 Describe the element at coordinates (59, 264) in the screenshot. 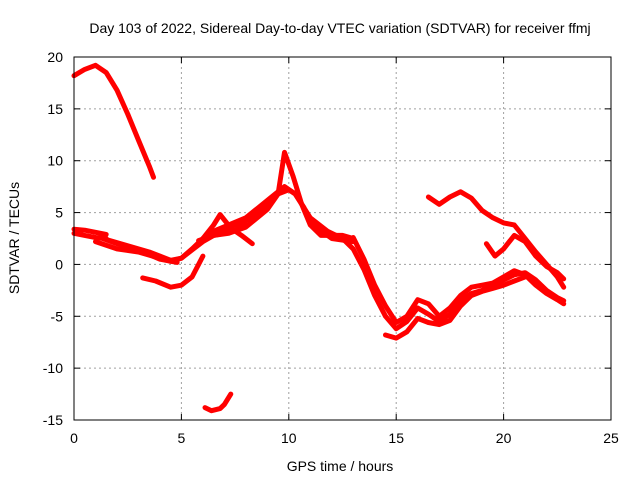

I see `y-tick-label: 0` at that location.